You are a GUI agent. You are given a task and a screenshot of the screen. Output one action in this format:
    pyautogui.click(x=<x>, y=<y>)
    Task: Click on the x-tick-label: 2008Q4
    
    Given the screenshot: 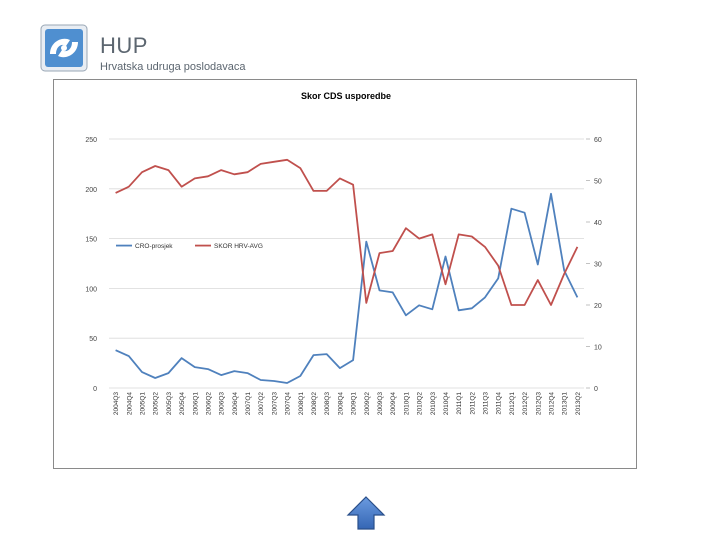 What is the action you would take?
    pyautogui.click(x=340, y=404)
    